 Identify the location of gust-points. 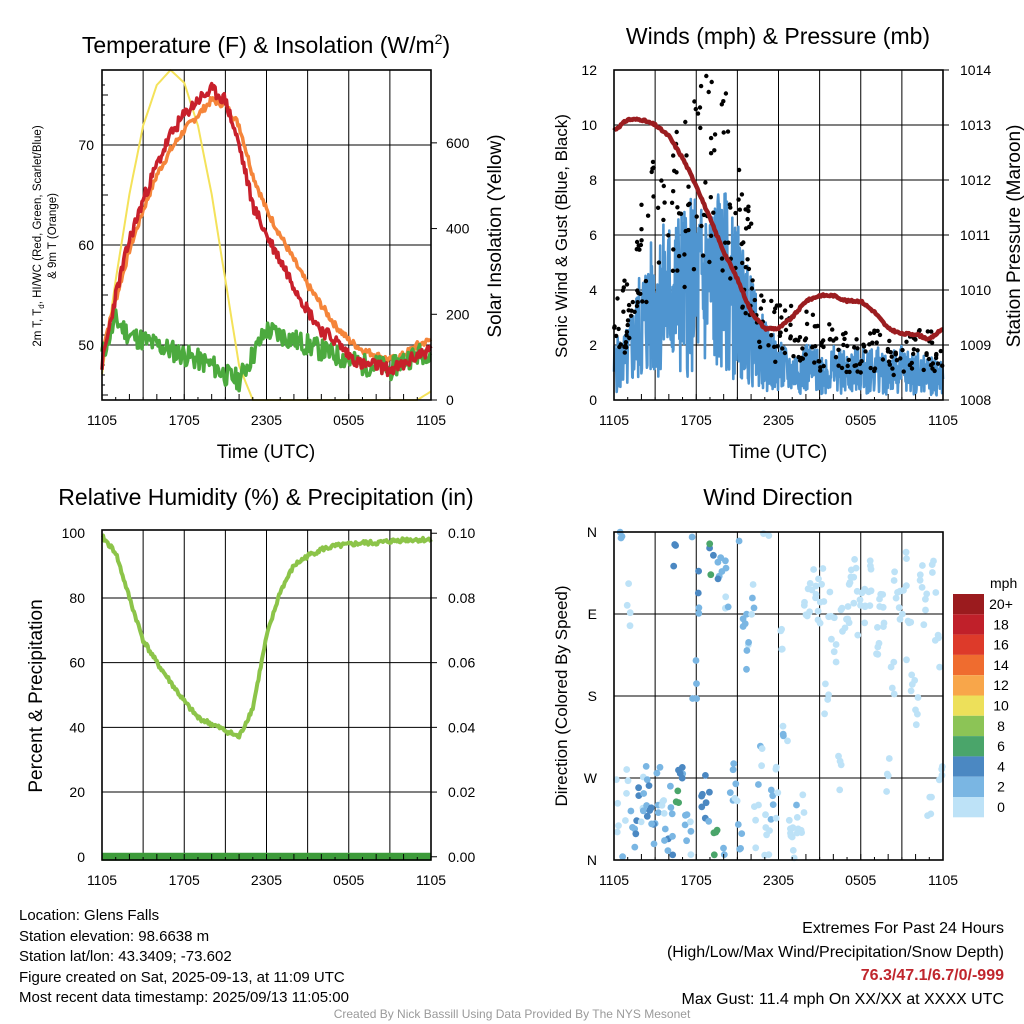
(778, 225).